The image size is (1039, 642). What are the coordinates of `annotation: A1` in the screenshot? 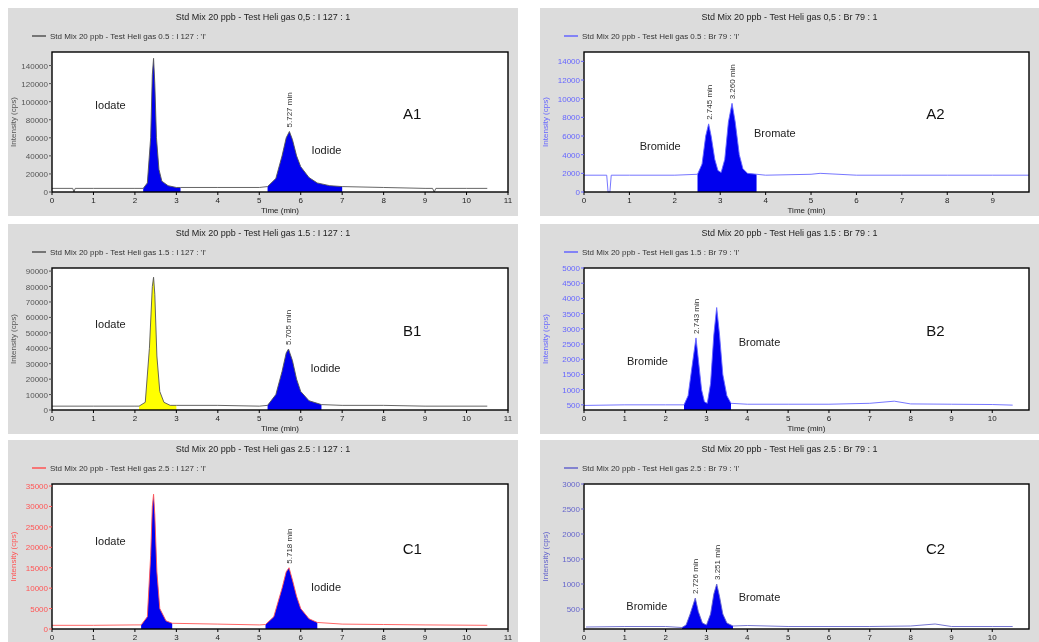 It's located at (412, 114).